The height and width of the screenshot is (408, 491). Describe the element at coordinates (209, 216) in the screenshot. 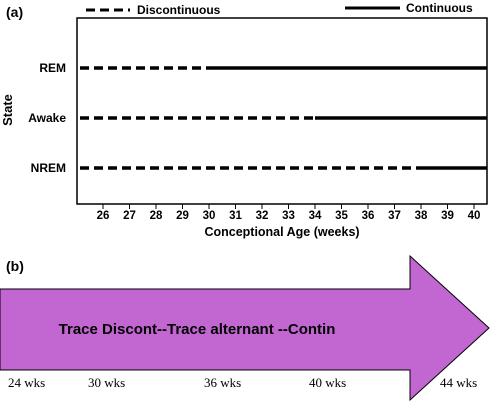

I see `x-tick-label-30: 30` at that location.